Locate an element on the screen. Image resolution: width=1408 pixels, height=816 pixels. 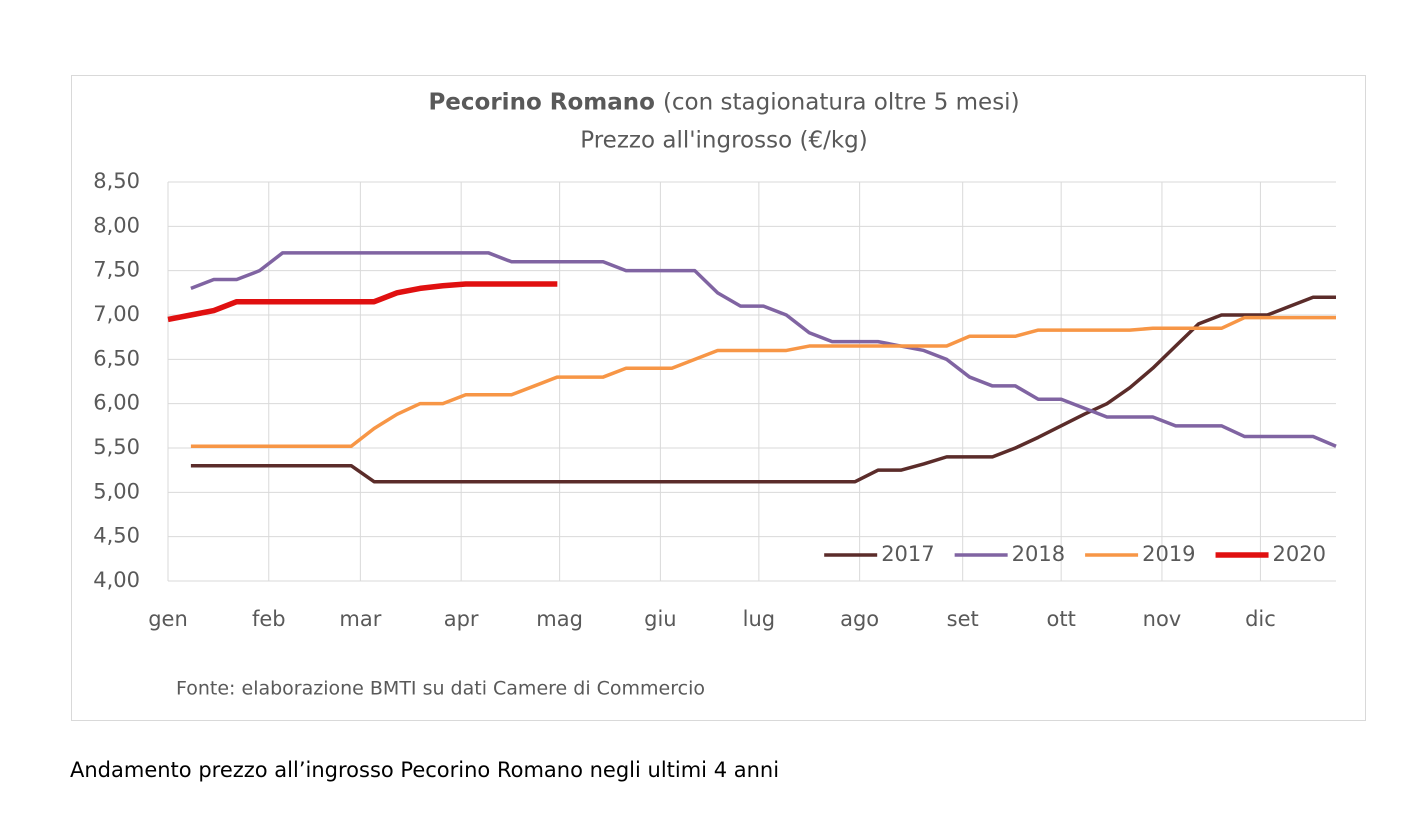
x-tick-label: dic is located at coordinates (1260, 619).